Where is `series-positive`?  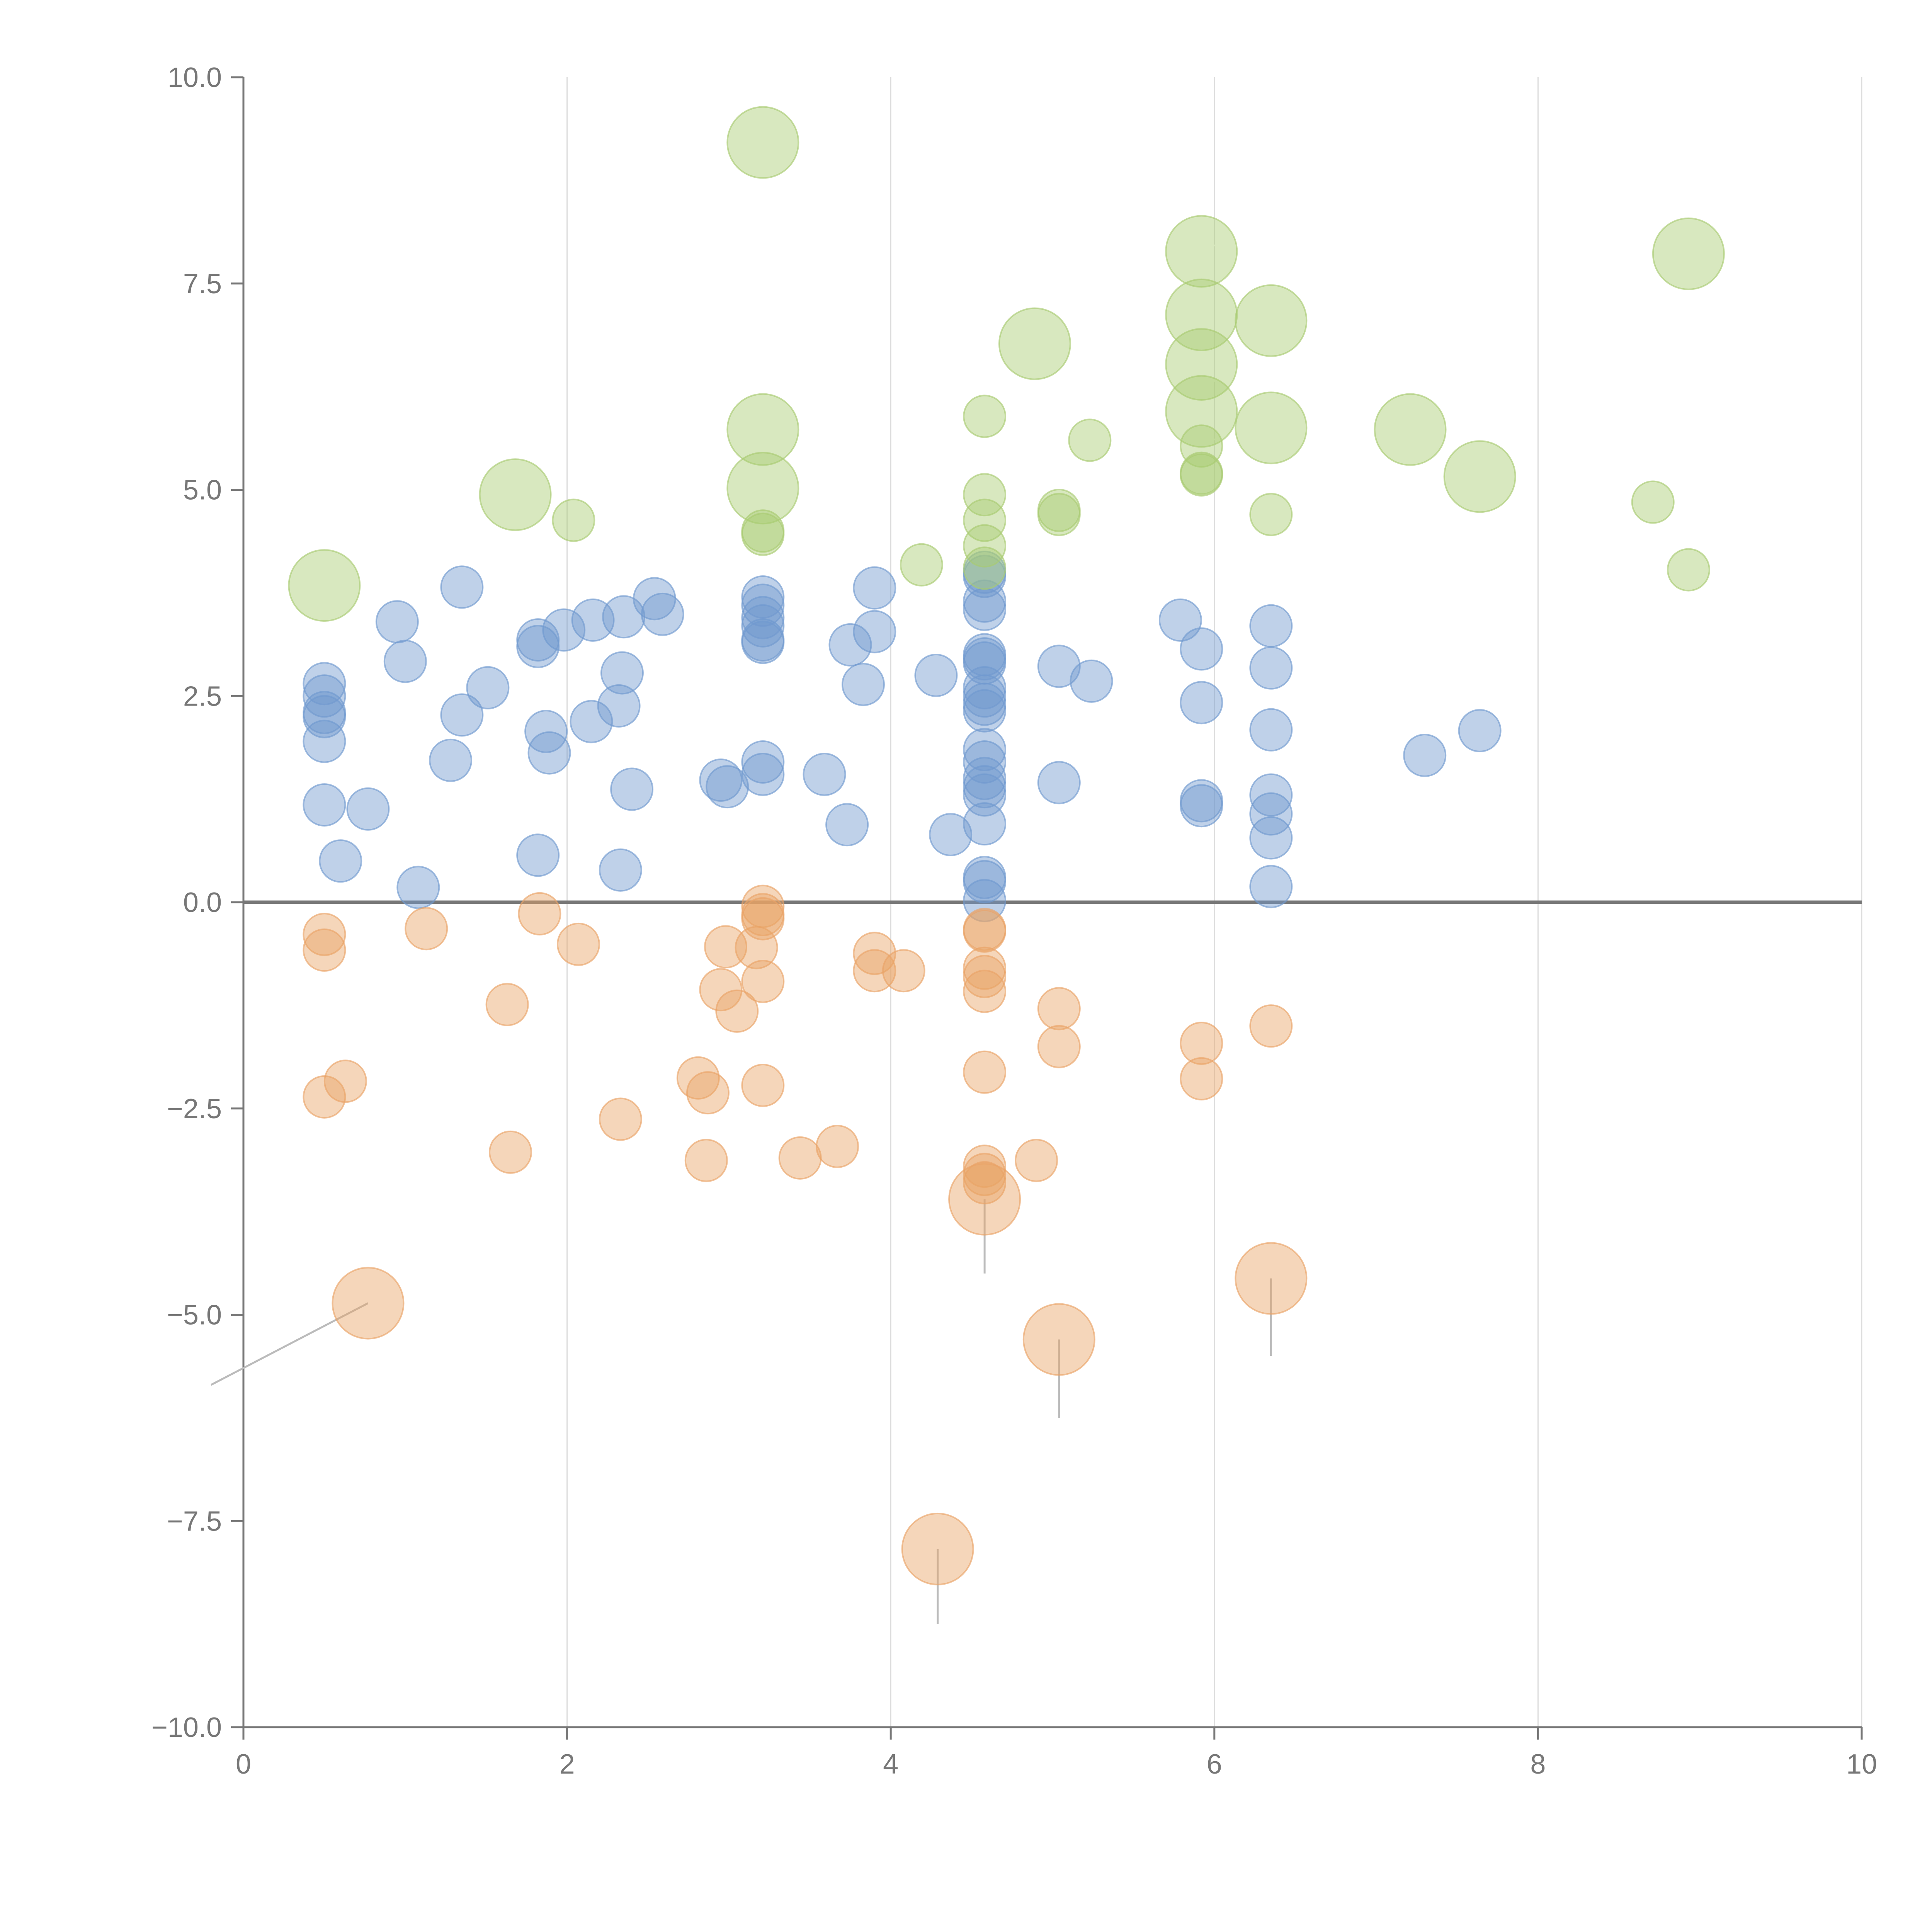
series-positive is located at coordinates (903, 737).